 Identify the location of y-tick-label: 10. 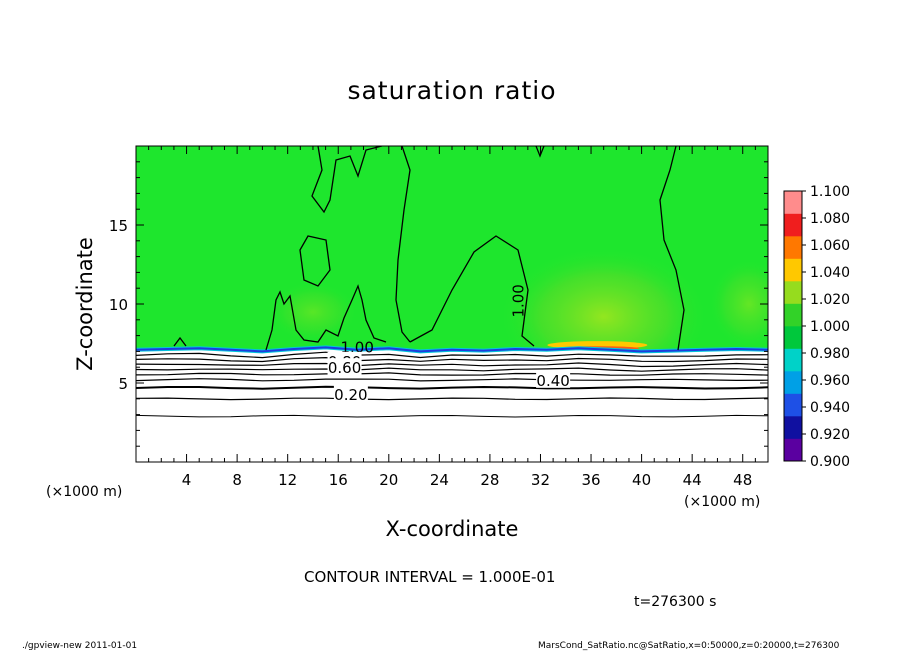
(118, 305).